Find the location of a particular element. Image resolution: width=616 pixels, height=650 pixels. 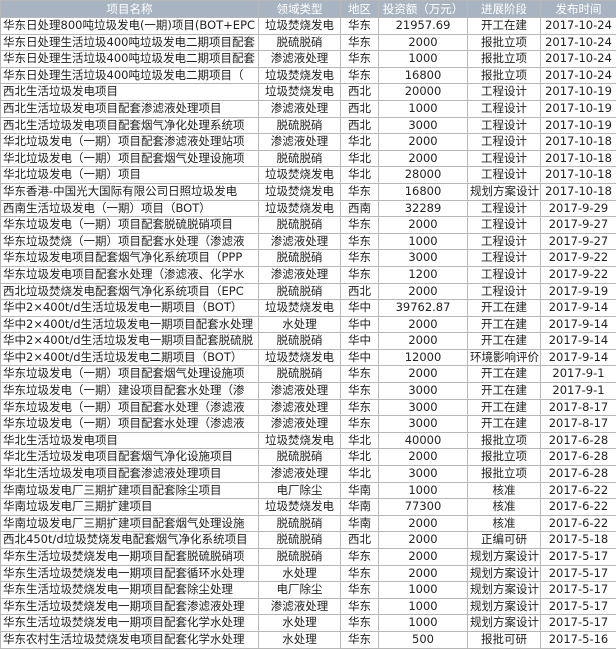

table-cell: 华东生活垃圾焚烧发电一期项目配套除尘处理 is located at coordinates (129, 590).